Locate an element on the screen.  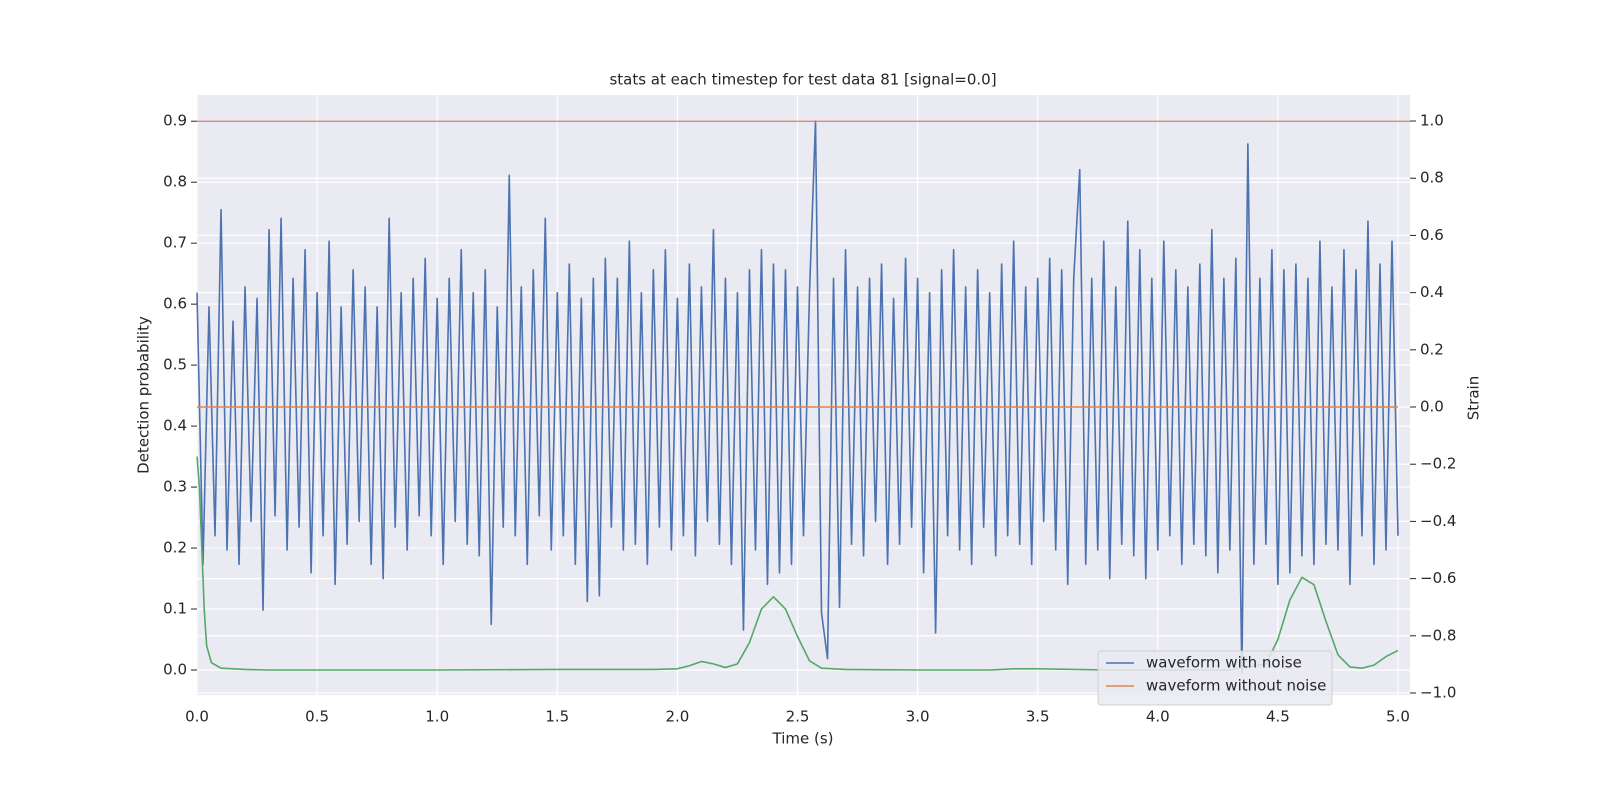
x-tick-label: 3.0 is located at coordinates (918, 717).